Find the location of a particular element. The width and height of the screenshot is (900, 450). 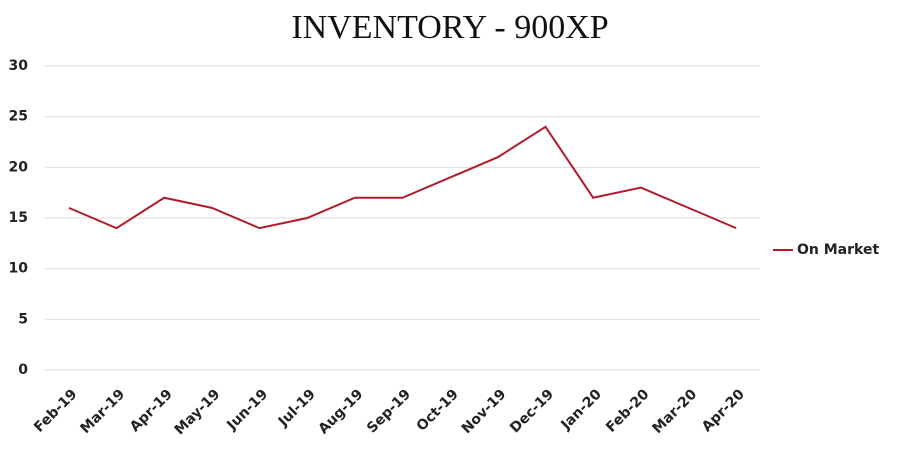

x-tick-label: Feb-20 is located at coordinates (628, 411).